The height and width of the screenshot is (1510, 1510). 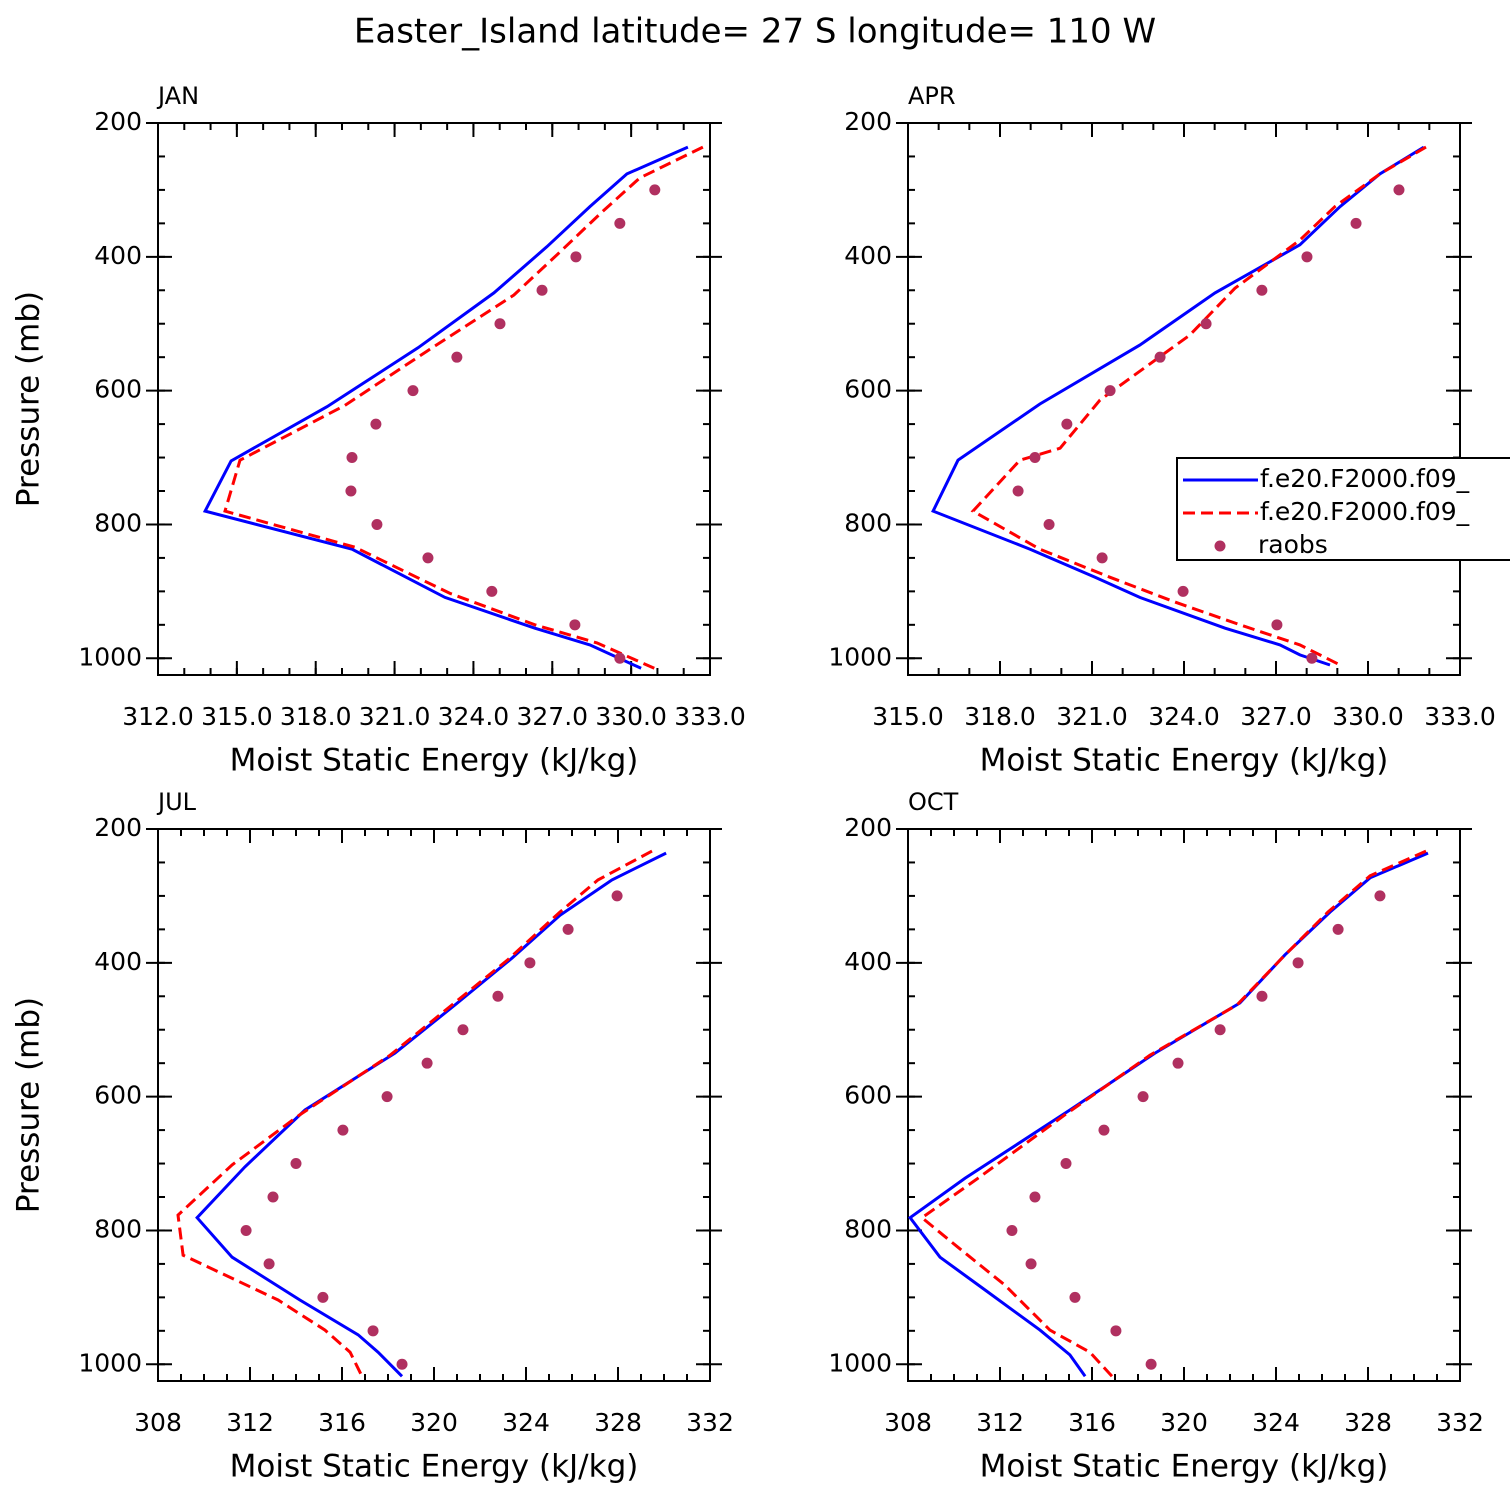 What do you see at coordinates (1184, 716) in the screenshot?
I see `x-tick-label: 324.0` at bounding box center [1184, 716].